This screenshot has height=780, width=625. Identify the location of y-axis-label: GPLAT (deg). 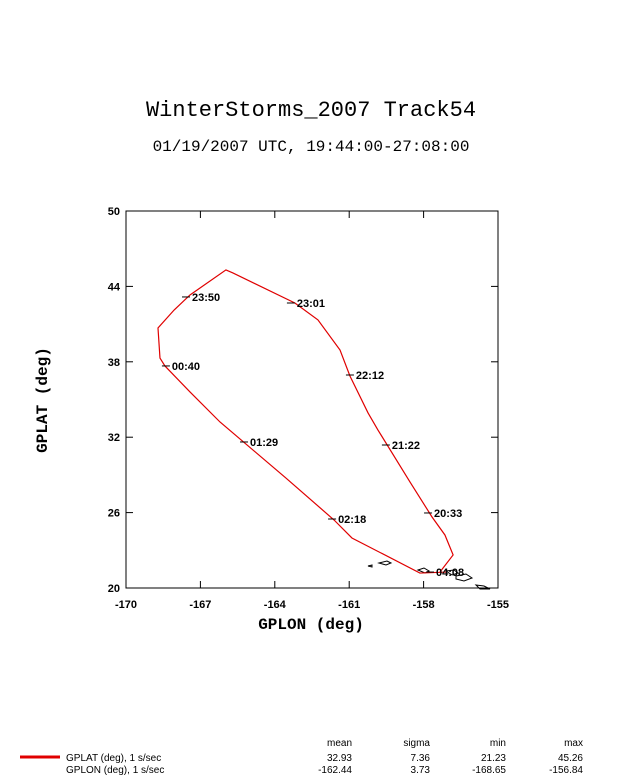
(43, 400).